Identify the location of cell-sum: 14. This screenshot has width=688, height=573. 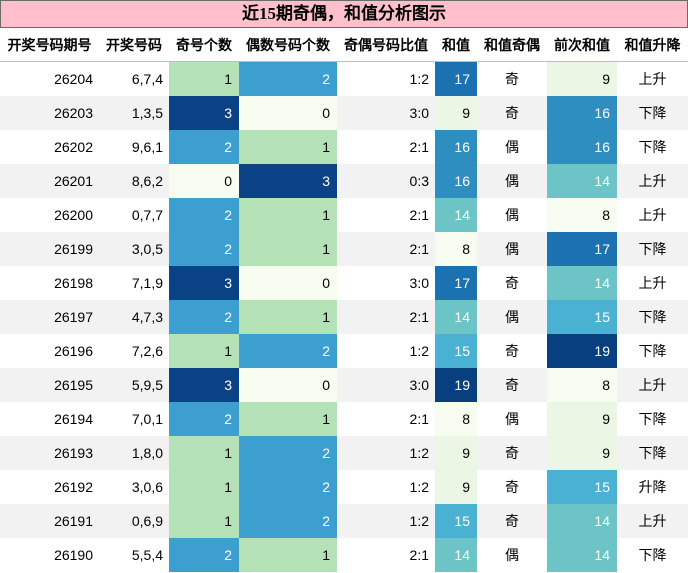
(456, 555).